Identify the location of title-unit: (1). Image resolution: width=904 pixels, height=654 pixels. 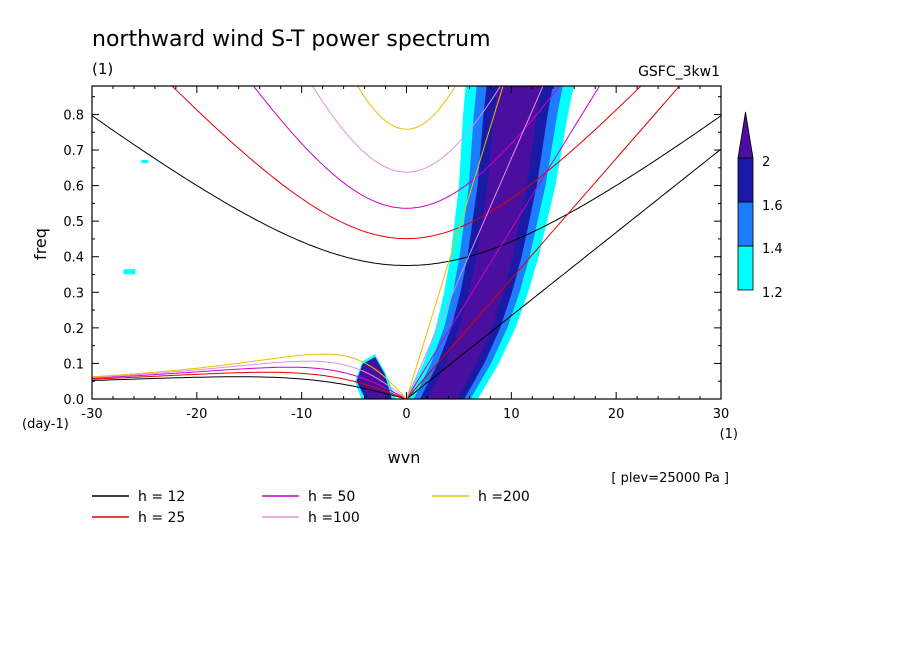
(102, 69).